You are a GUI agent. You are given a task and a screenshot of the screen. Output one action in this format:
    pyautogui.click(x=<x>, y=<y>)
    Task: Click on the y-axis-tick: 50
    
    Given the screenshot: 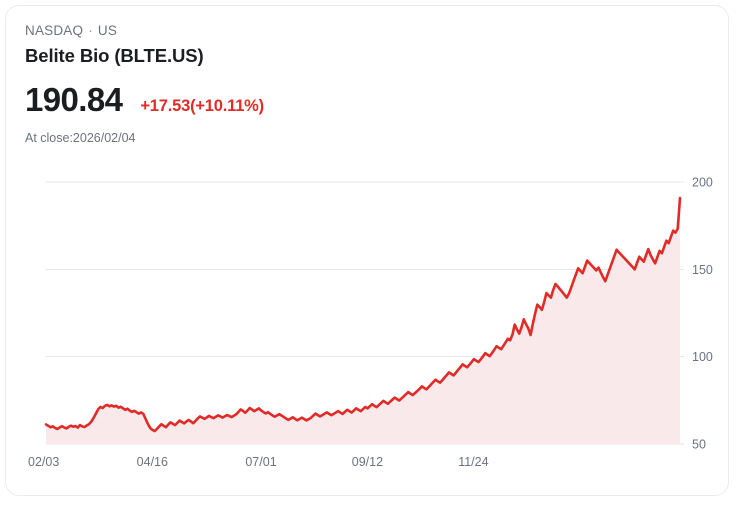 What is the action you would take?
    pyautogui.click(x=699, y=445)
    